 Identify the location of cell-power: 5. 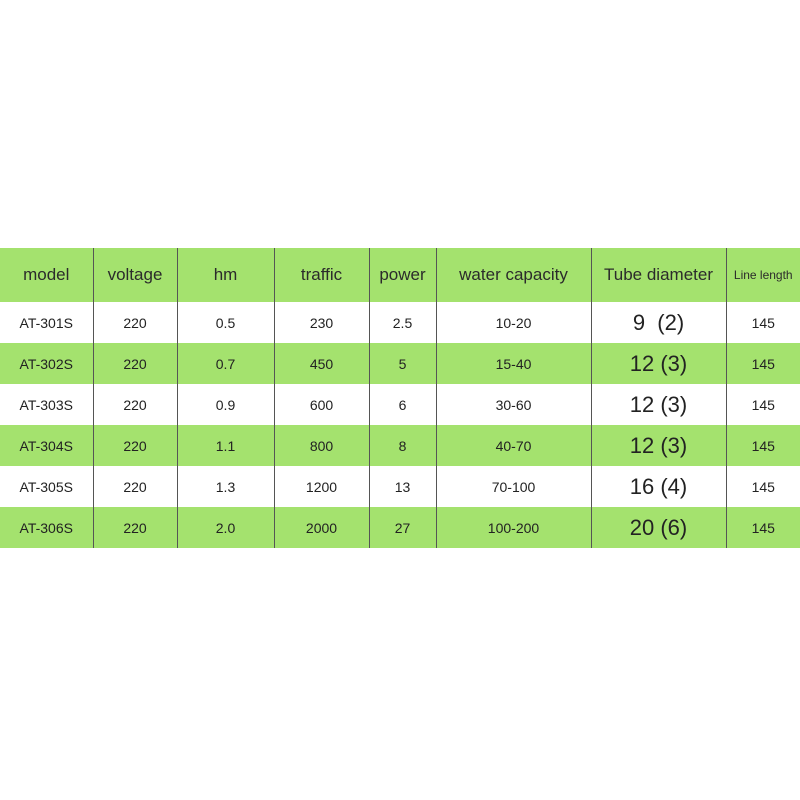
(402, 363).